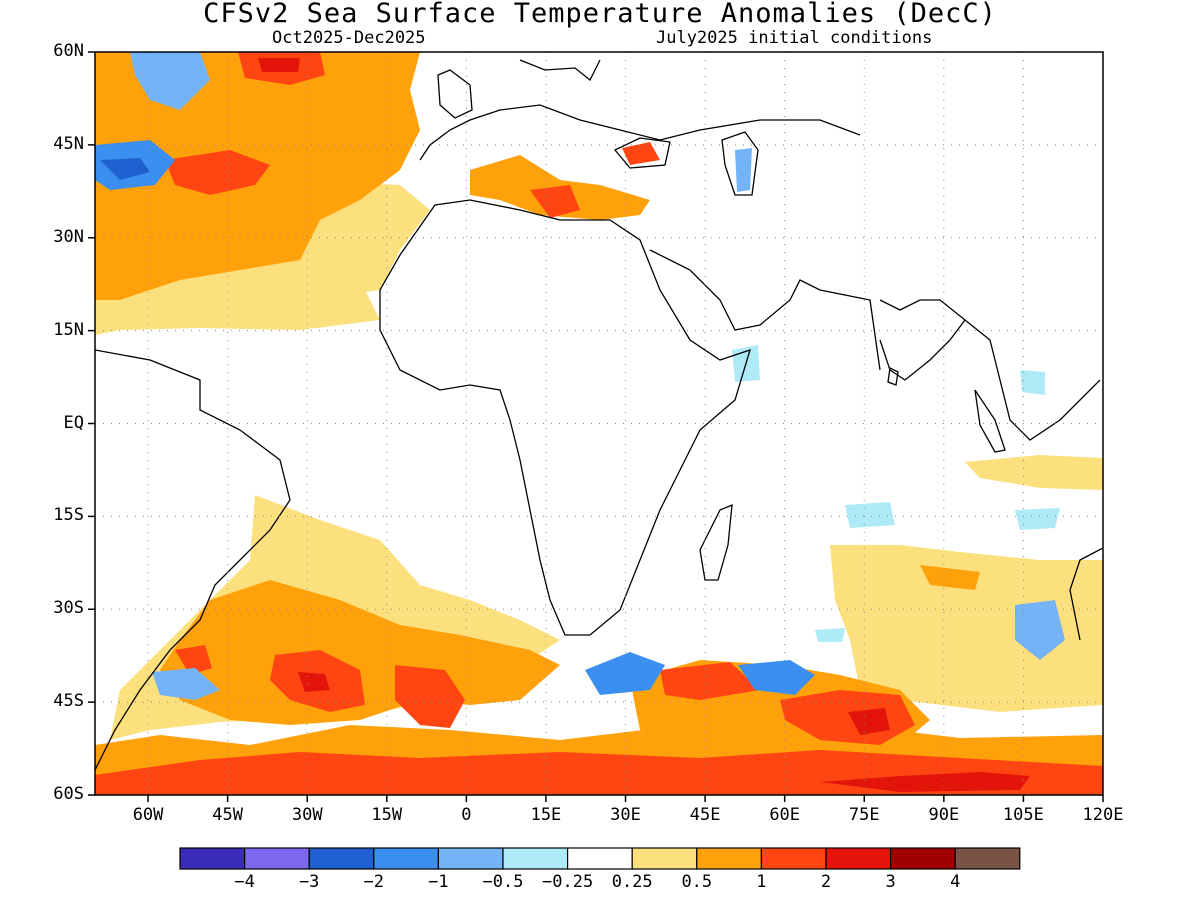  I want to click on lat-label: 45N, so click(68, 143).